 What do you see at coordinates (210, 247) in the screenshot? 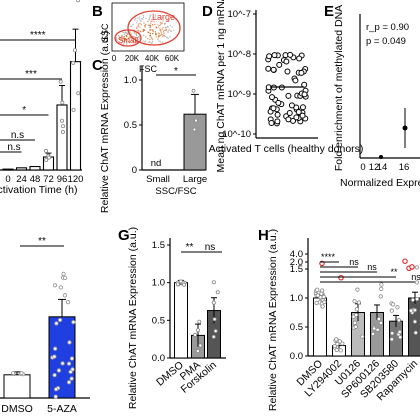
I see `panel-g-sig-label: ns` at bounding box center [210, 247].